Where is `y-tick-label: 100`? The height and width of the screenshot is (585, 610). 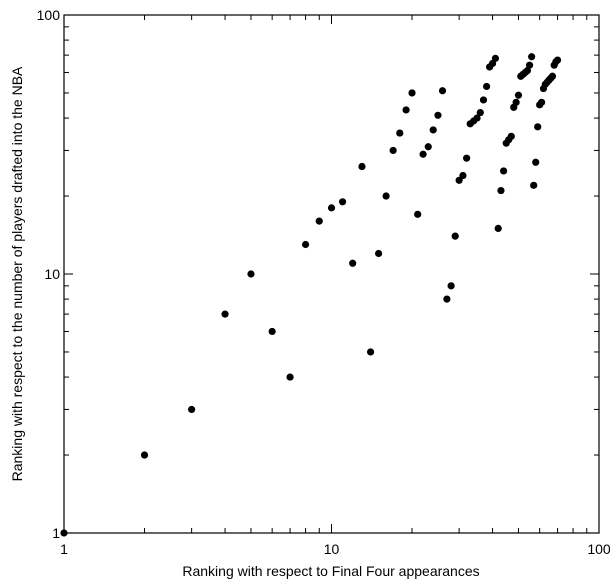
y-tick-label: 100 is located at coordinates (49, 15).